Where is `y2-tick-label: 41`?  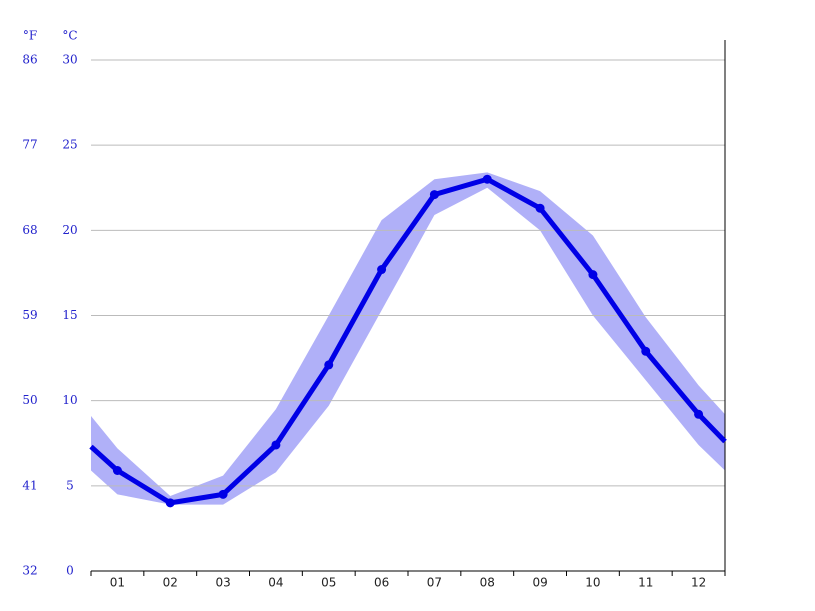 y2-tick-label: 41 is located at coordinates (29, 485).